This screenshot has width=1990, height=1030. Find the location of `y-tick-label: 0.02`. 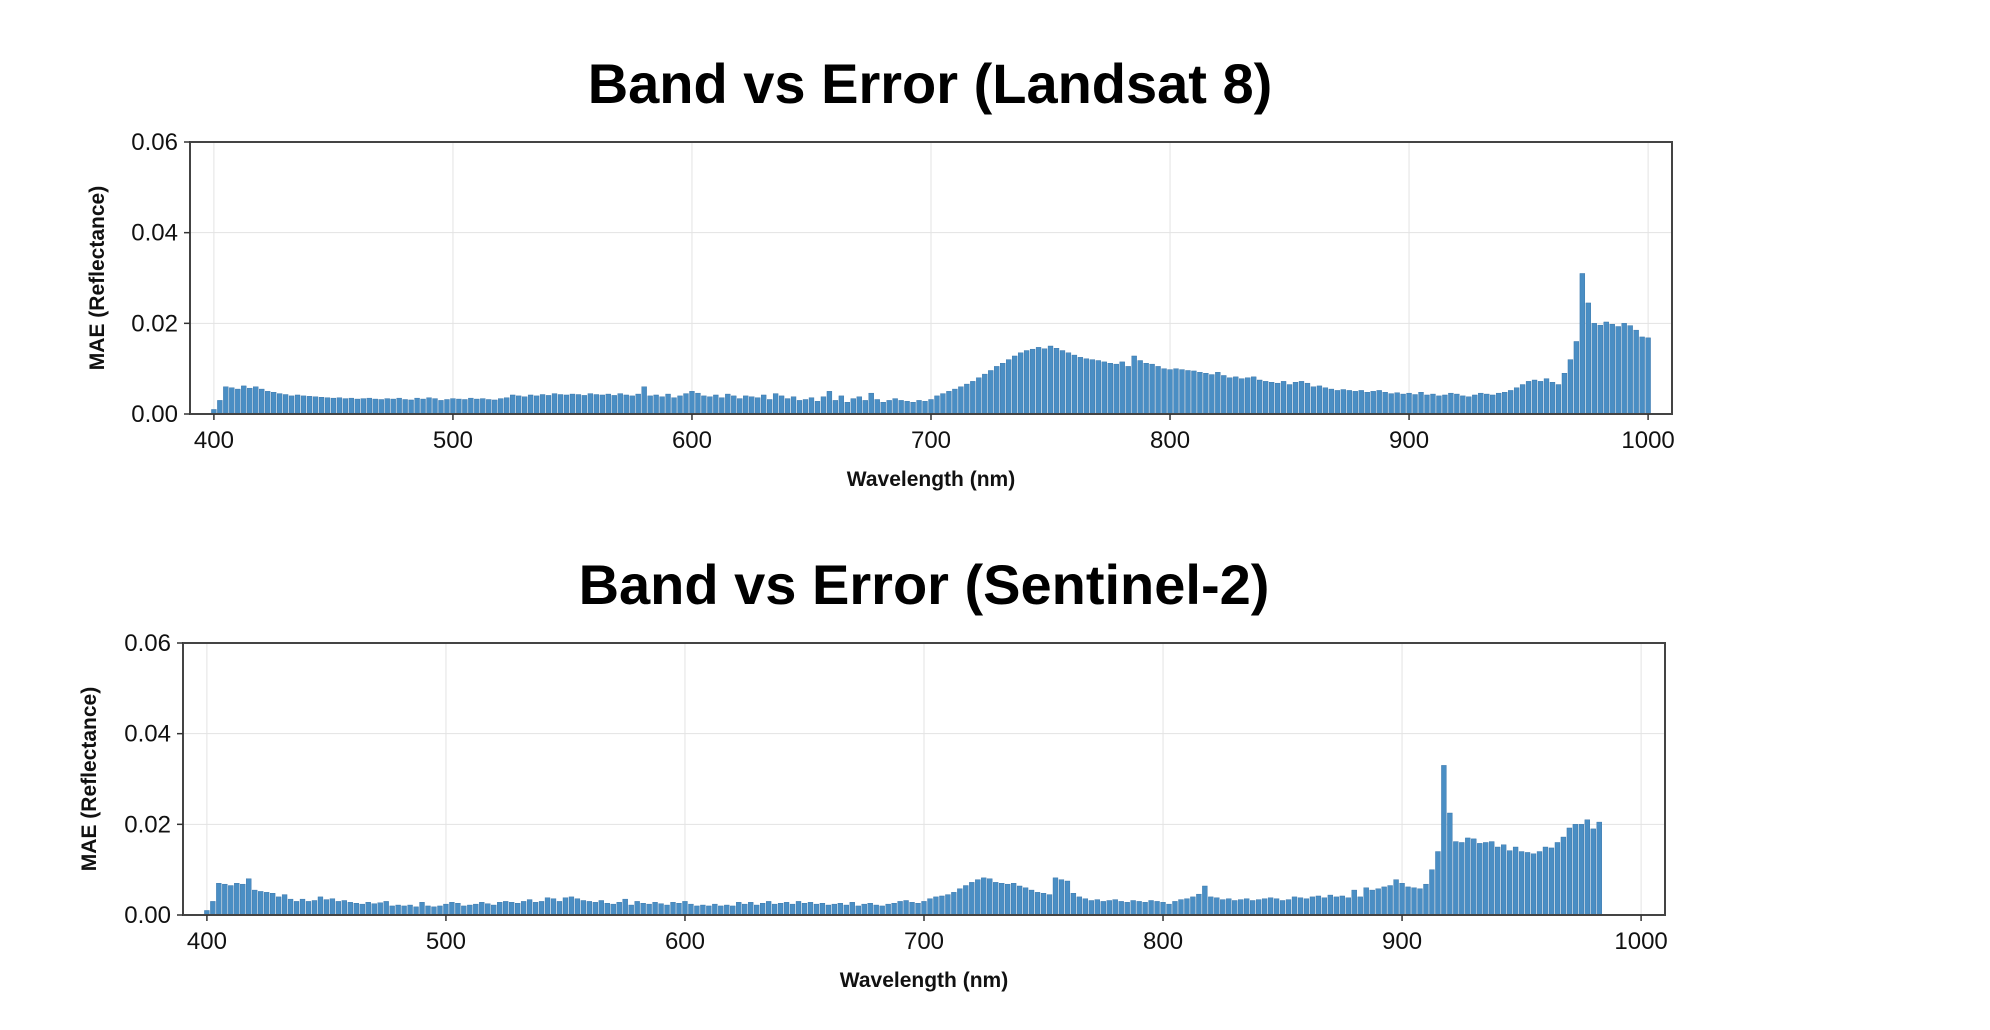

y-tick-label: 0.02 is located at coordinates (147, 824).